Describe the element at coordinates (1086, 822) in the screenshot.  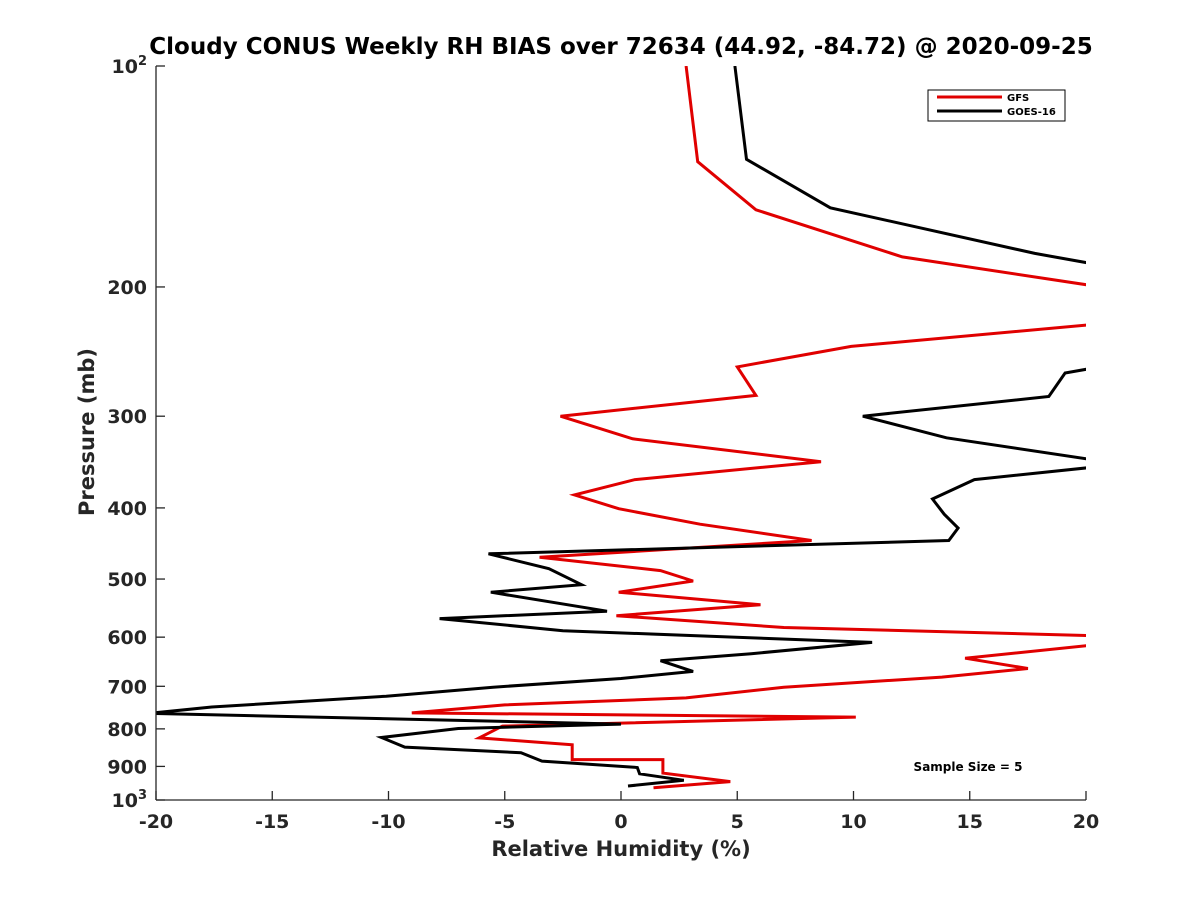
I see `x-tick-label-8: 20` at that location.